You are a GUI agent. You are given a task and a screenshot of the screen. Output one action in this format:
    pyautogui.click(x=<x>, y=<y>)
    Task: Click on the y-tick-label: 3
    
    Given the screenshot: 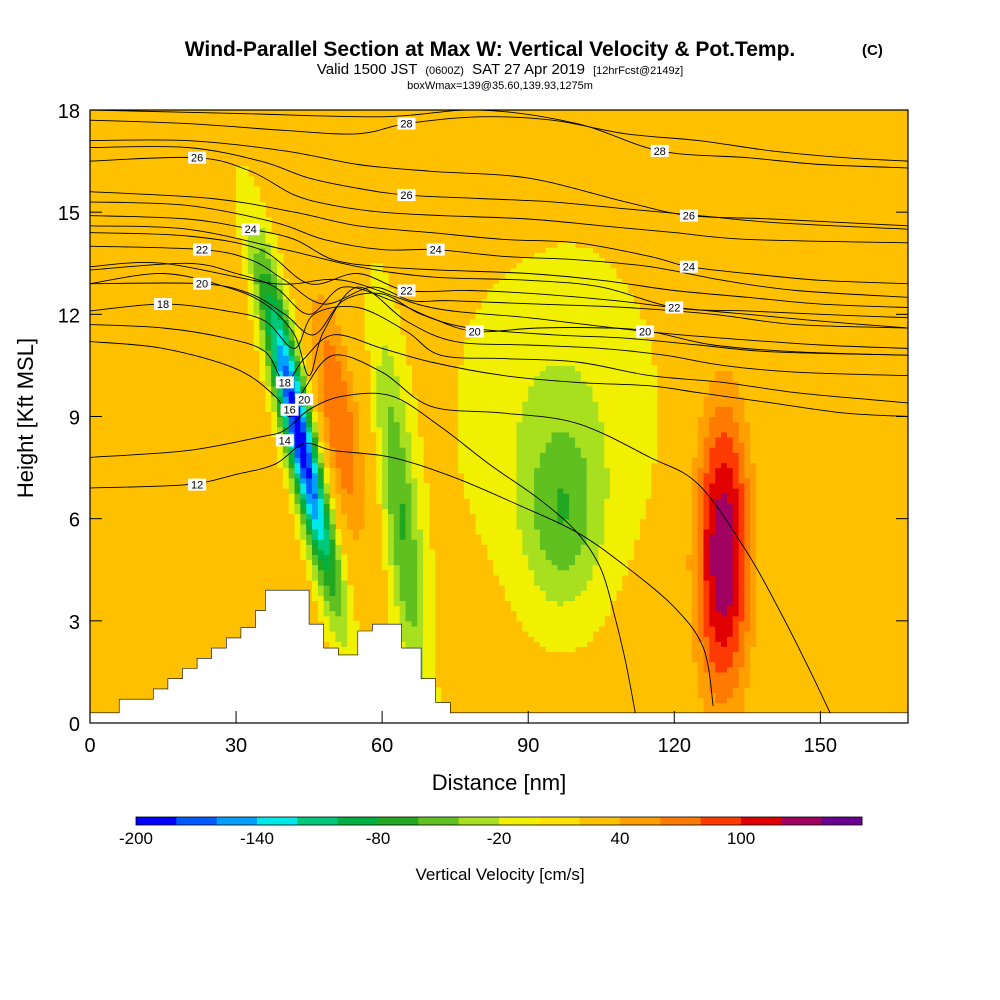 What is the action you would take?
    pyautogui.click(x=74, y=623)
    